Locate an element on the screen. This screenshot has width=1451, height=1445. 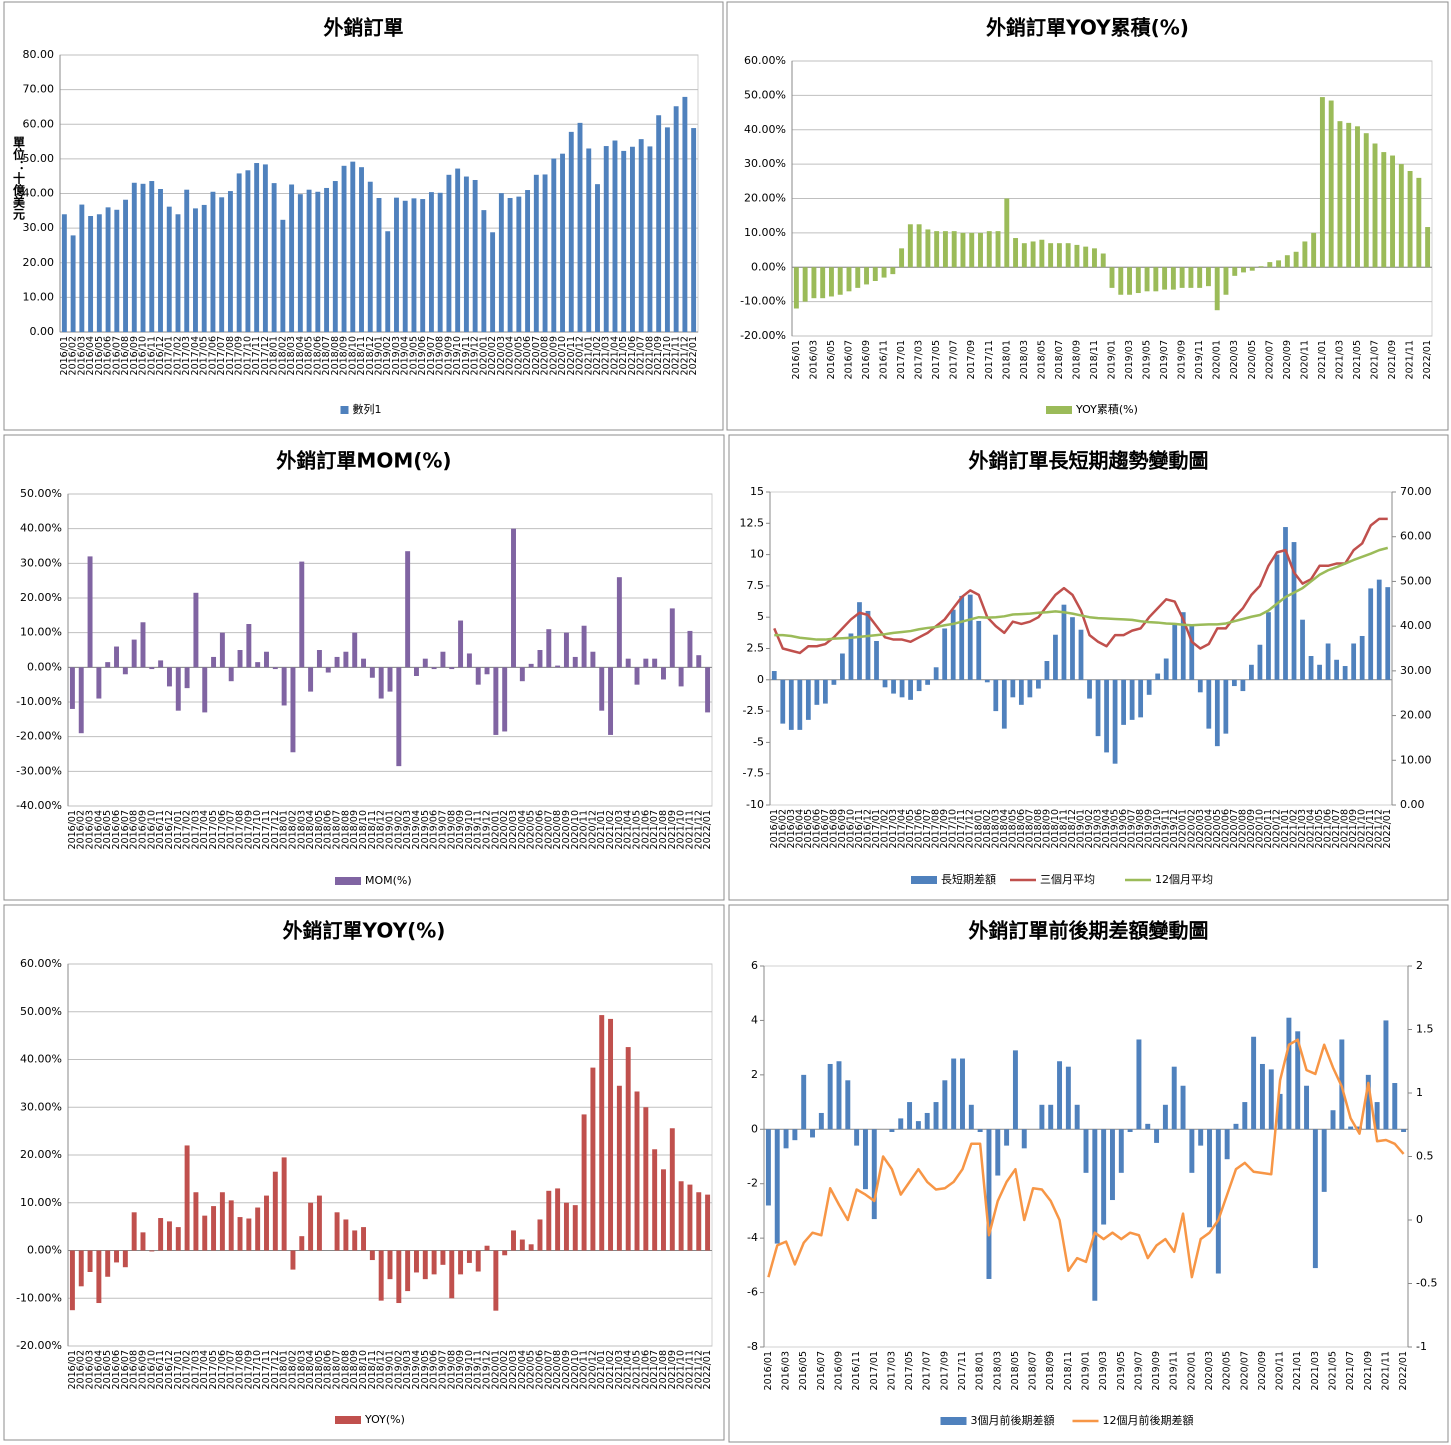
x-tick-label: 2021/04 is located at coordinates (628, 1369).